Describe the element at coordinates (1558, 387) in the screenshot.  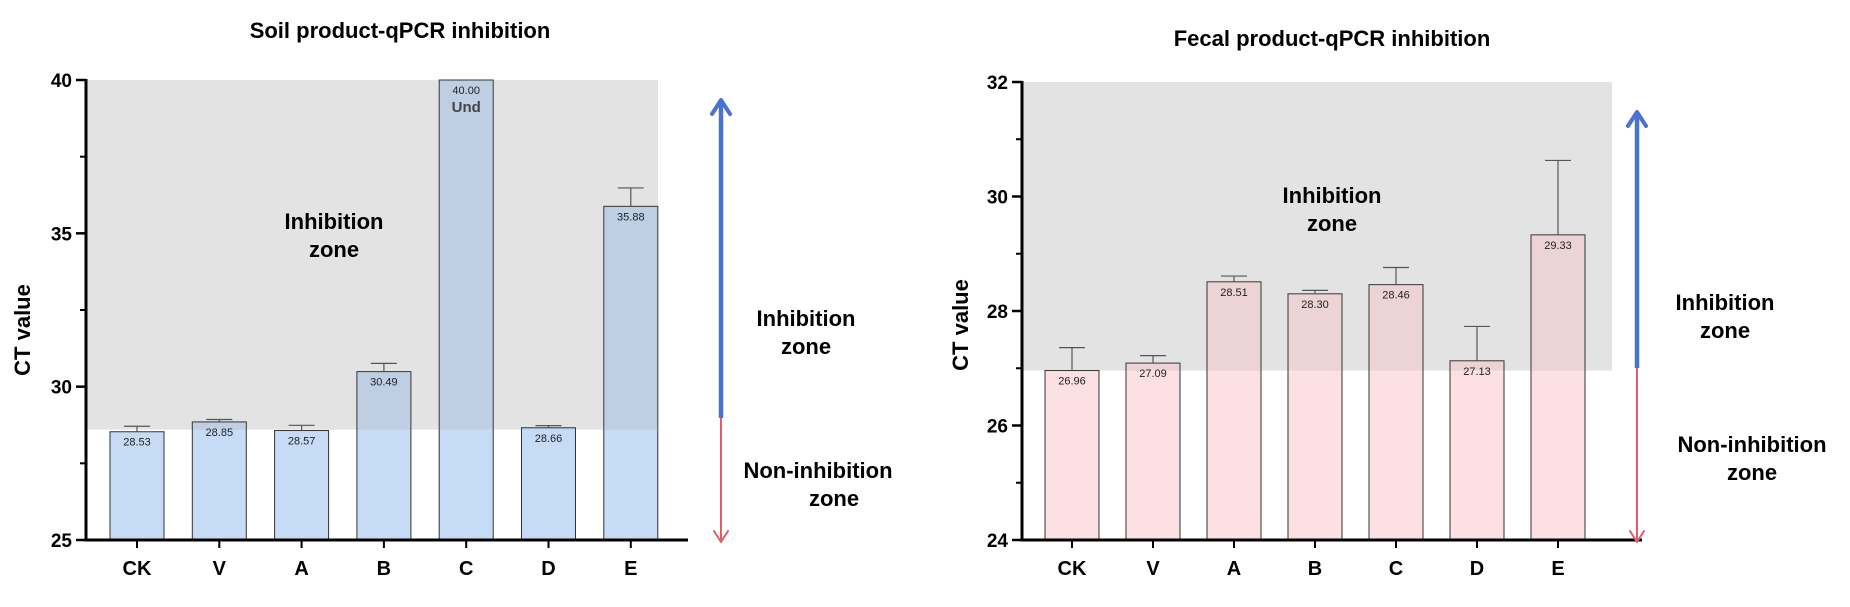
I see `fecal-bar-e` at that location.